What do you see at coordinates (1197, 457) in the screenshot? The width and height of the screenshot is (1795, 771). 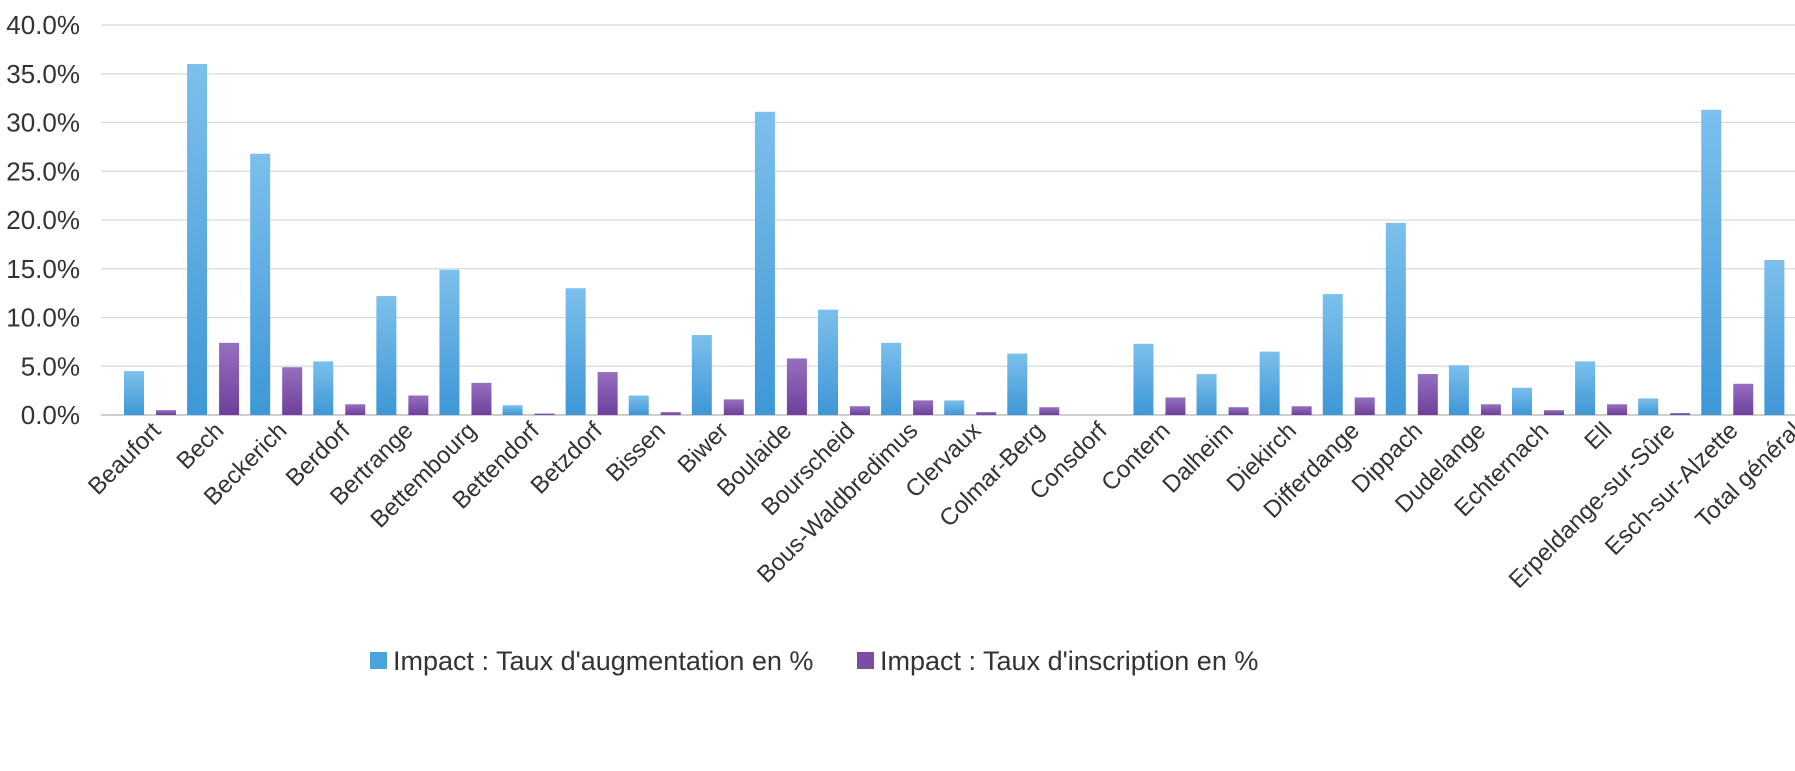 I see `x-tick-label: Dalheim` at bounding box center [1197, 457].